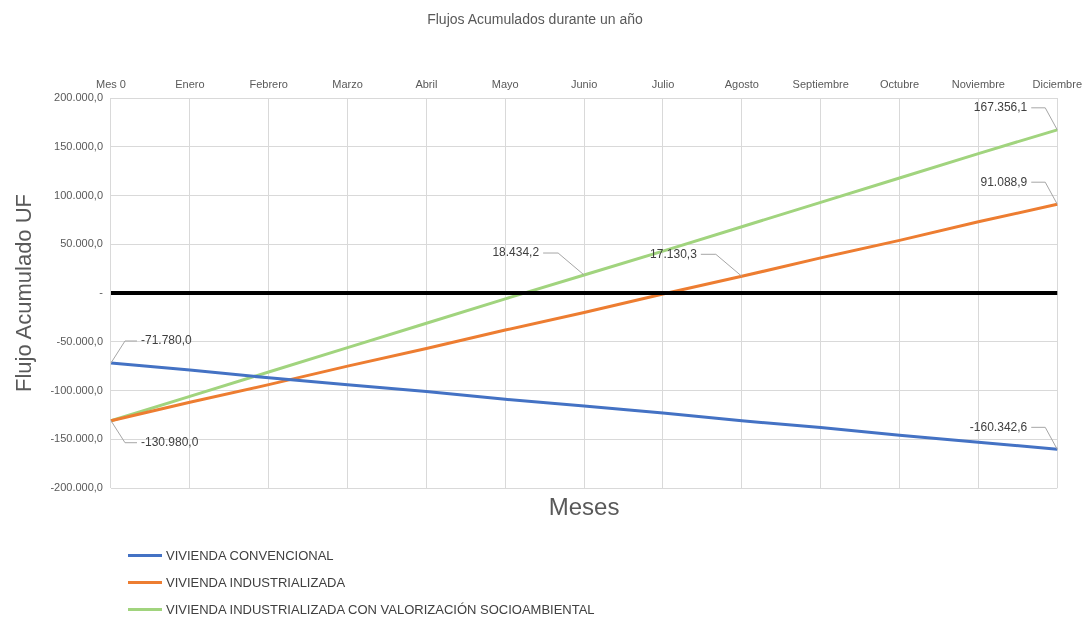 The width and height of the screenshot is (1088, 633). What do you see at coordinates (78, 145) in the screenshot?
I see `y-tick-label: 150.000,0` at bounding box center [78, 145].